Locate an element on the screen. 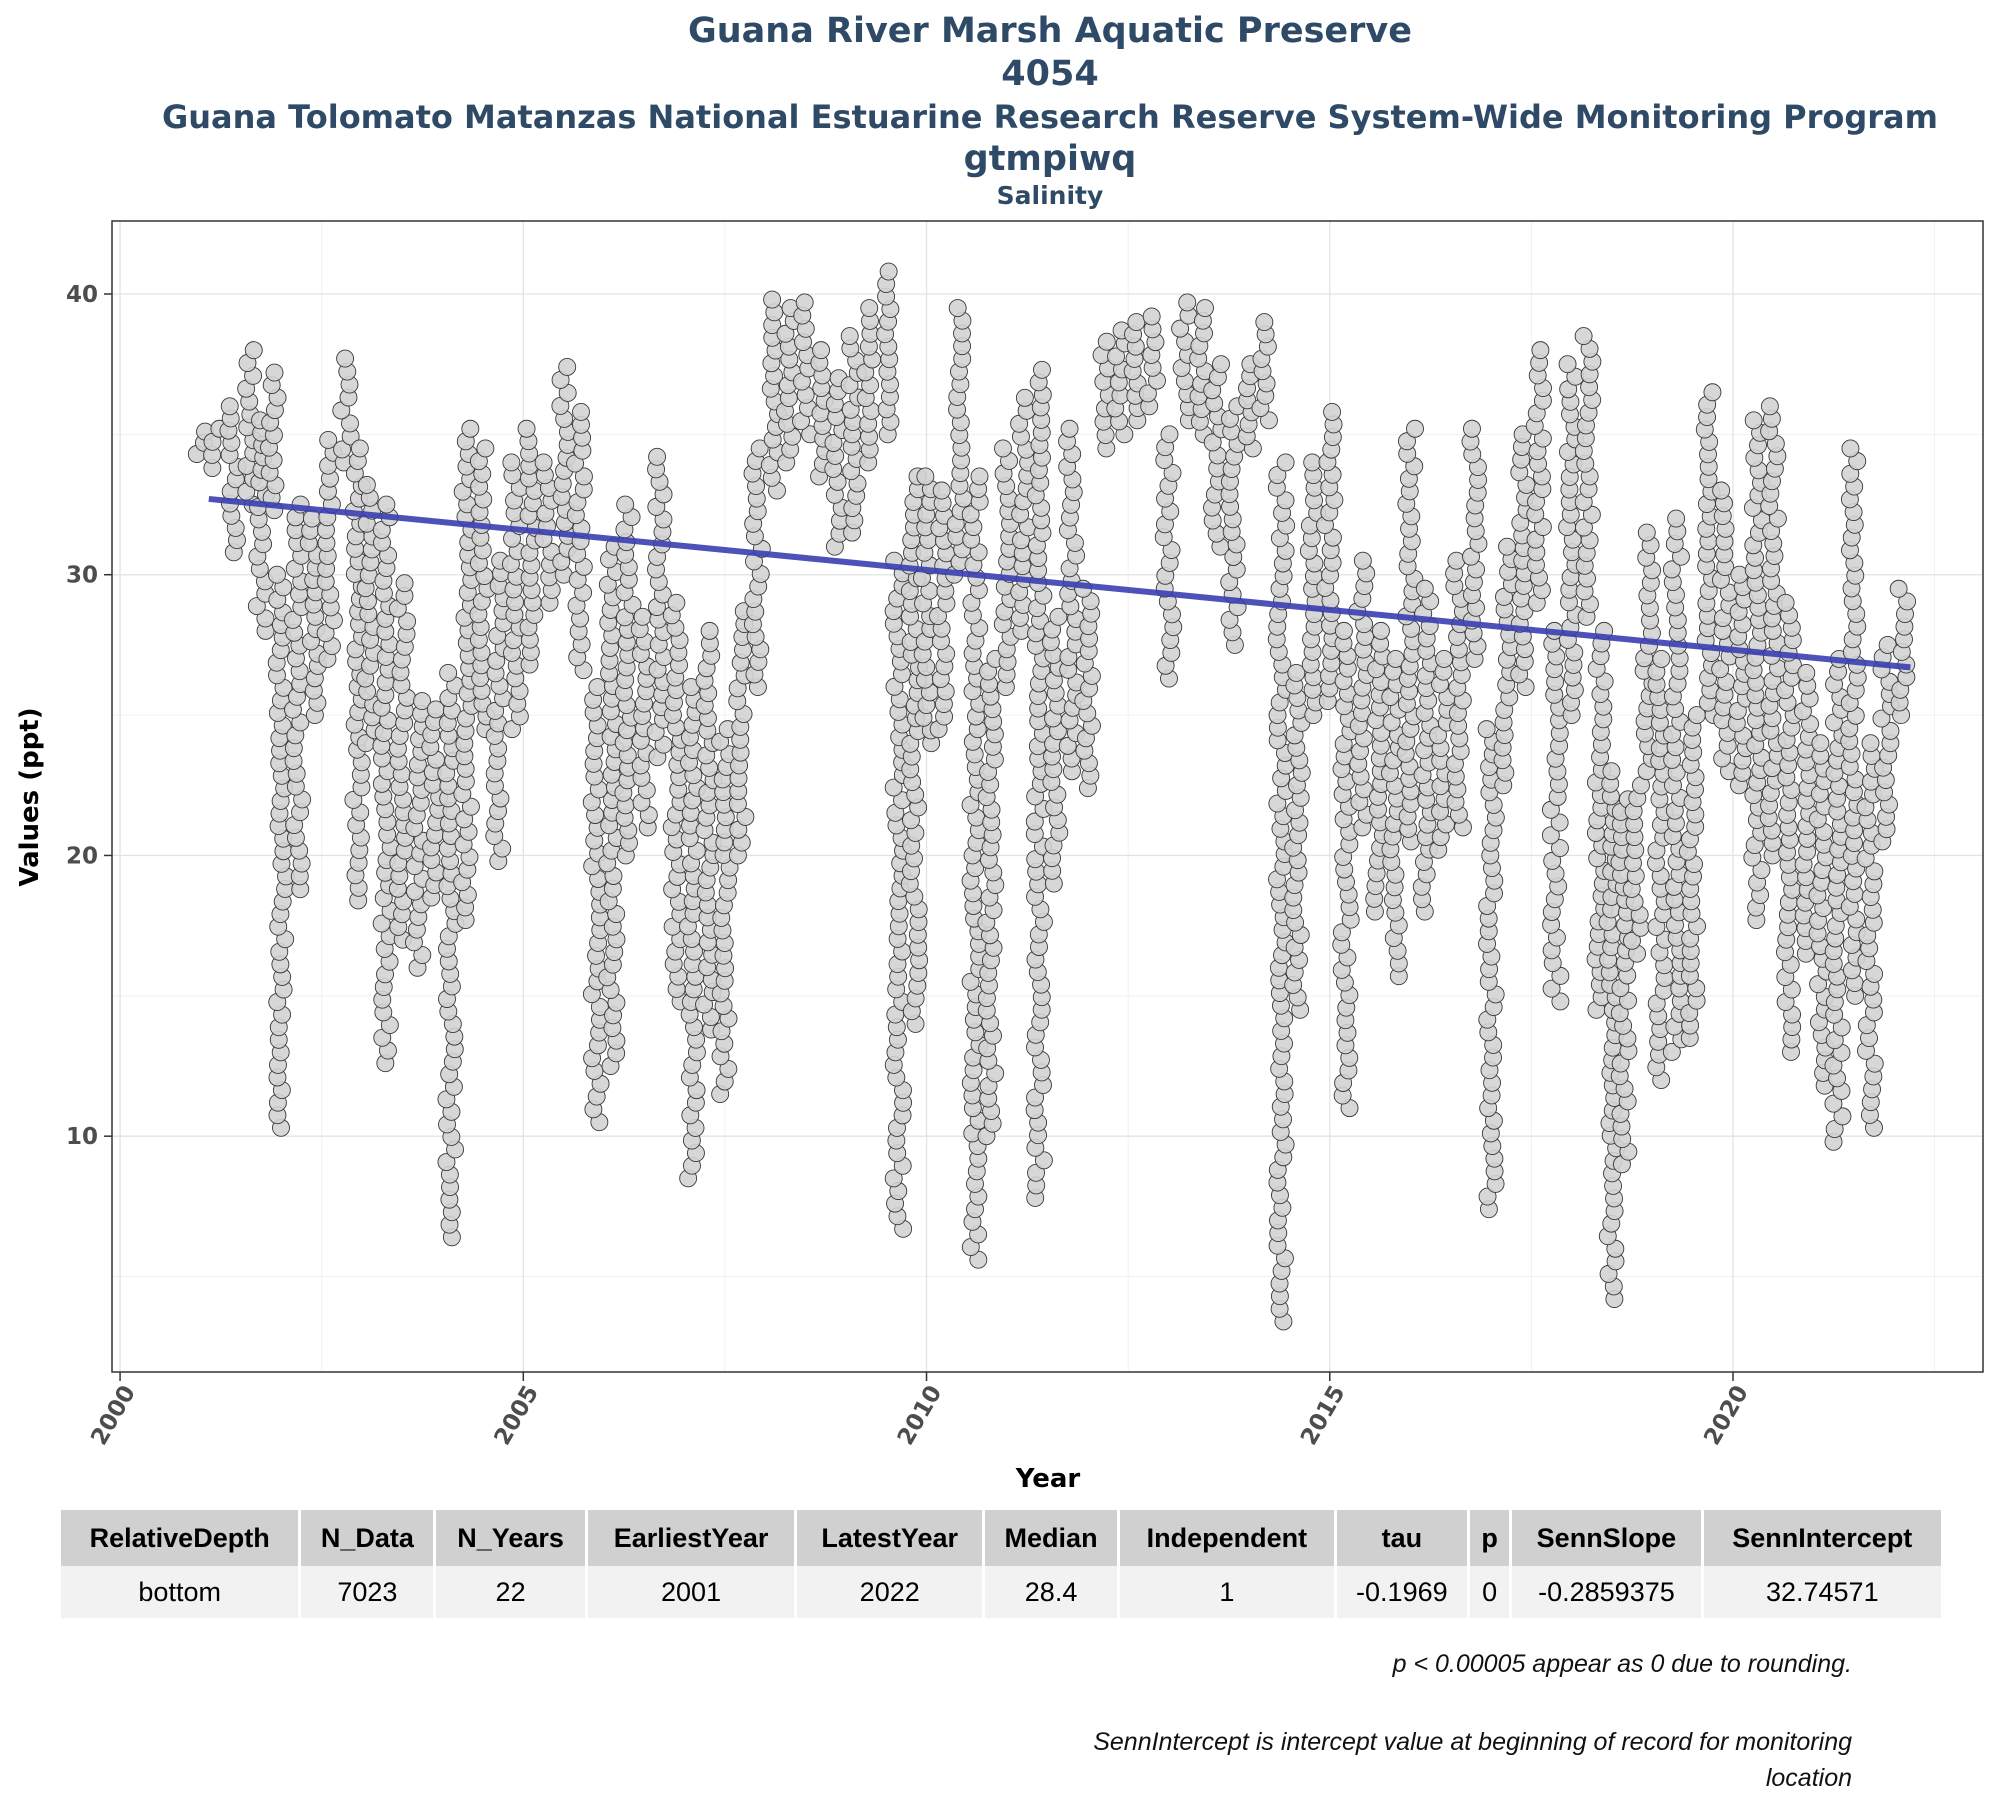  stats-header-cell: p is located at coordinates (1489, 1538).